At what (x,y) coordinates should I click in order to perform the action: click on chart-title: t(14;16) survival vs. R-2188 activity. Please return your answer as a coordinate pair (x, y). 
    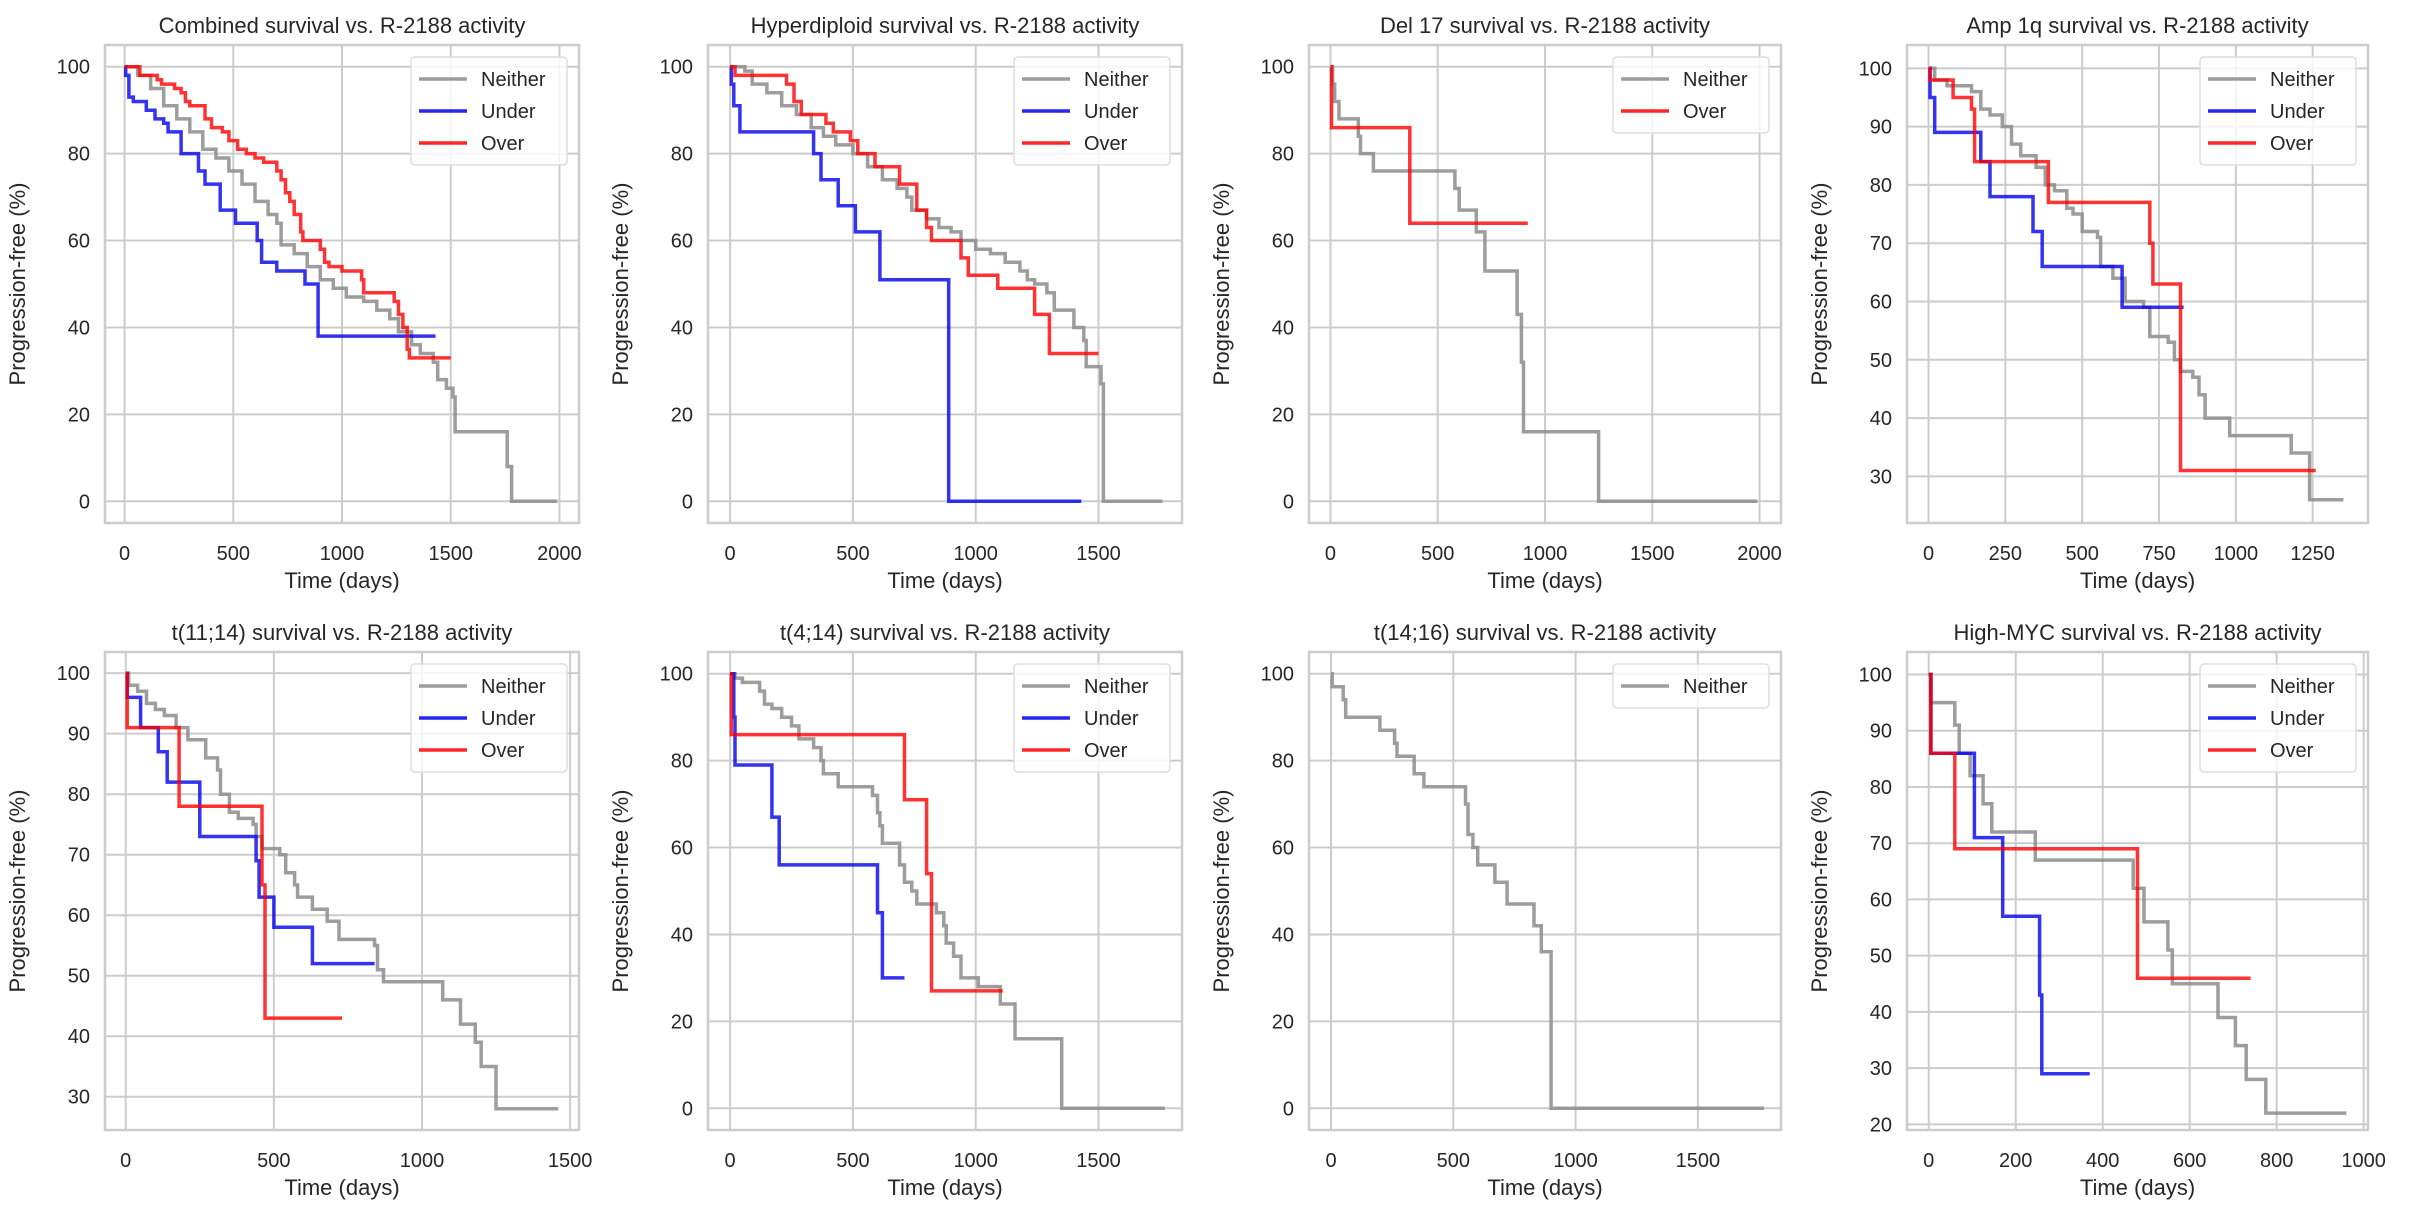
    Looking at the image, I should click on (1545, 632).